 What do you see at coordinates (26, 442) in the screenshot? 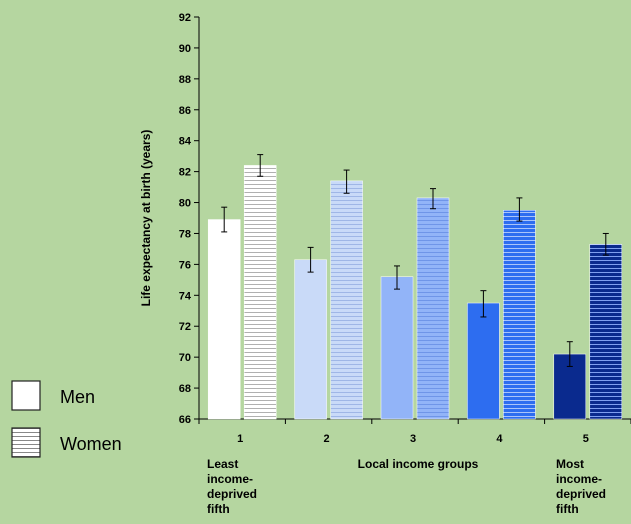
I see `legend-swatch-women` at bounding box center [26, 442].